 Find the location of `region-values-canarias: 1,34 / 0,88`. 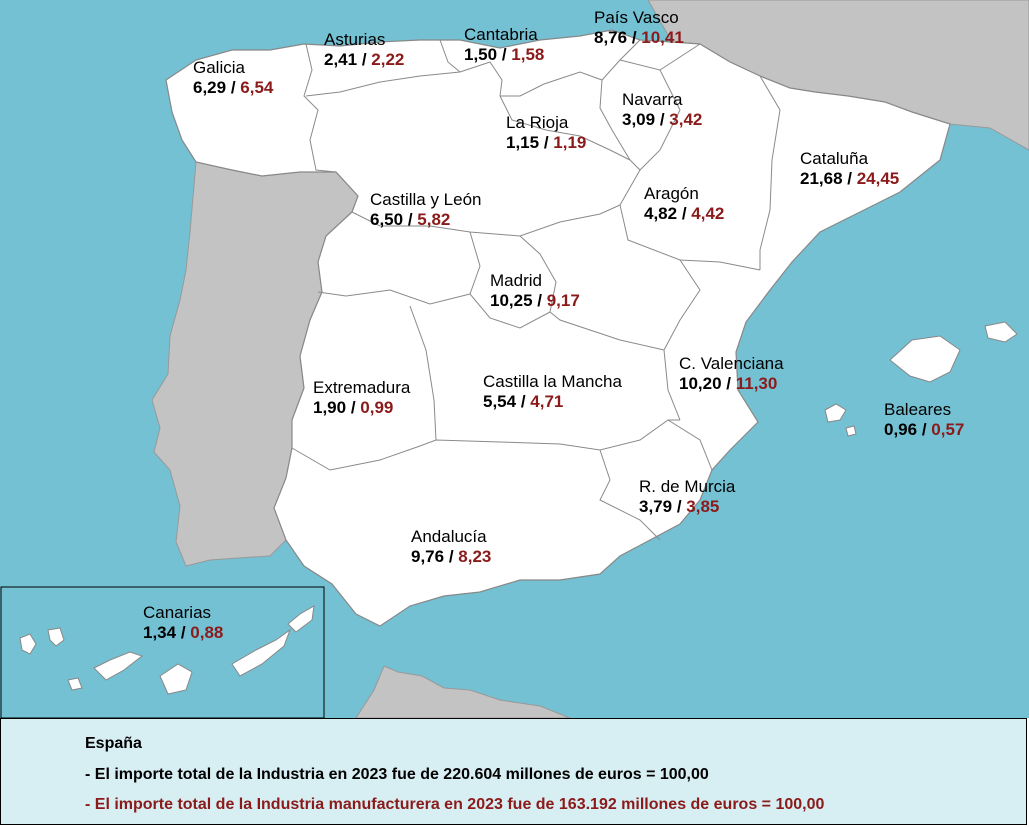

region-values-canarias: 1,34 / 0,88 is located at coordinates (183, 632).